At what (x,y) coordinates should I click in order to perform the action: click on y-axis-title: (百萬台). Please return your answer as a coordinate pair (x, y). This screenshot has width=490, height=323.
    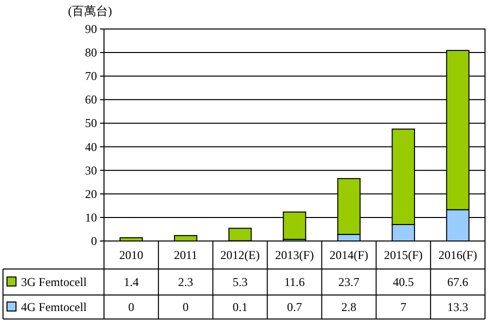
    Looking at the image, I should click on (90, 11).